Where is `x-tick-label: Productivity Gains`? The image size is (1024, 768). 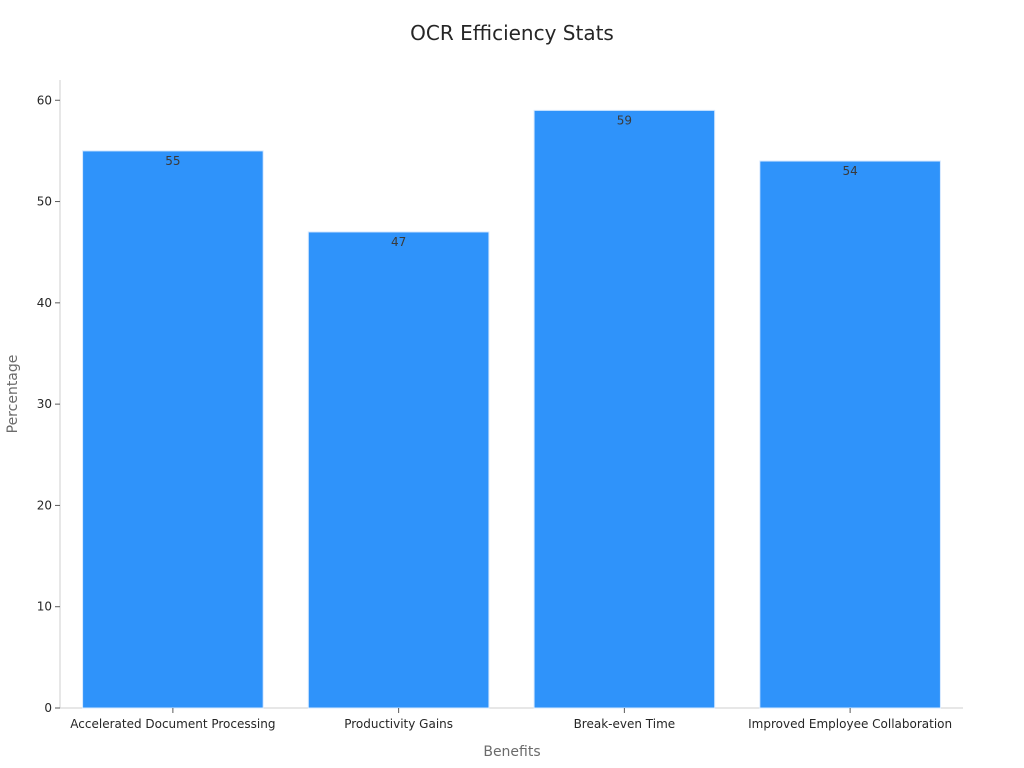
x-tick-label: Productivity Gains is located at coordinates (398, 724).